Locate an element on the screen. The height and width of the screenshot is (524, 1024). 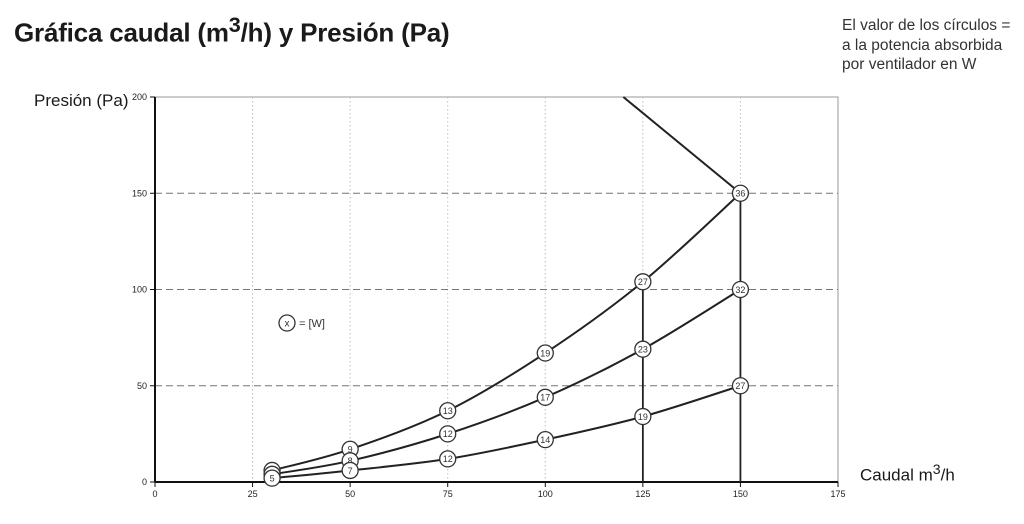
data-point-marker: 14 is located at coordinates (545, 439).